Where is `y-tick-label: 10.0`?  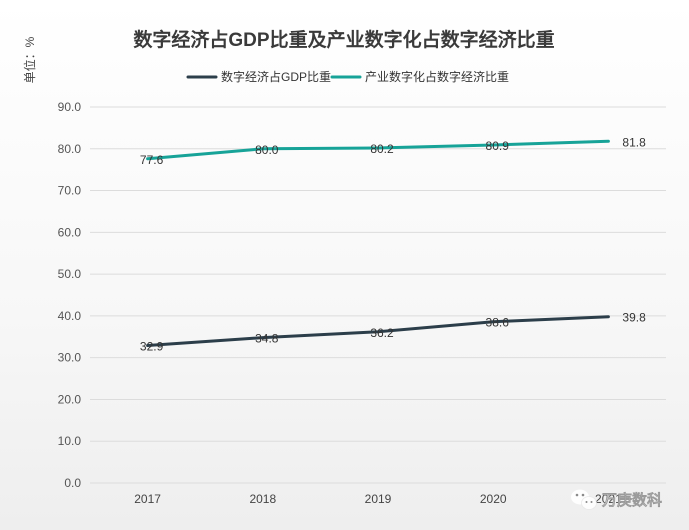
y-tick-label: 10.0 is located at coordinates (70, 441).